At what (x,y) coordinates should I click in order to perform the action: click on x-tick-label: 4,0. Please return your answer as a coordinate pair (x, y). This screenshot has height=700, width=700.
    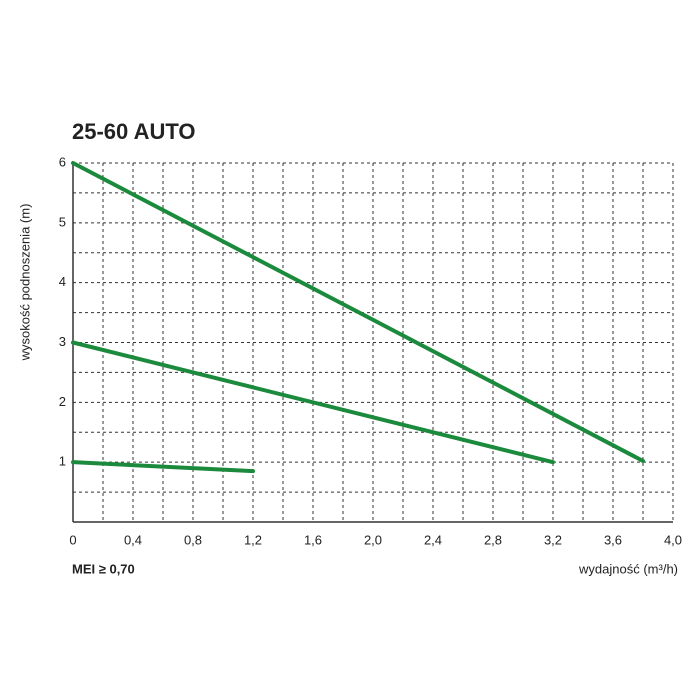
    Looking at the image, I should click on (673, 539).